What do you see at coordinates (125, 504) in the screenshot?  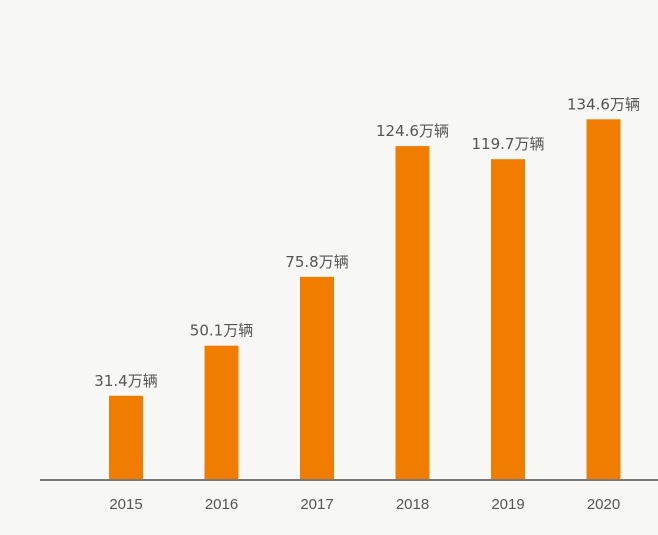 I see `x-tick-label-2015: 2015` at bounding box center [125, 504].